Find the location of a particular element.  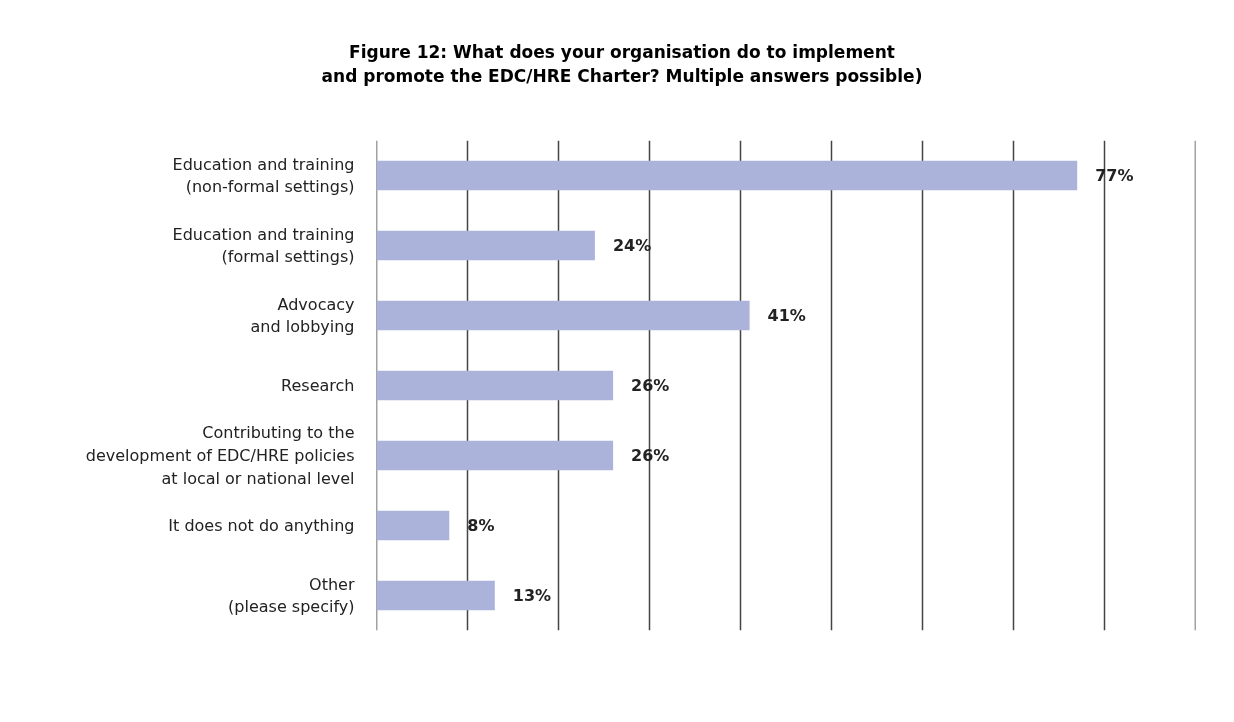

data-label: 13% is located at coordinates (532, 595).